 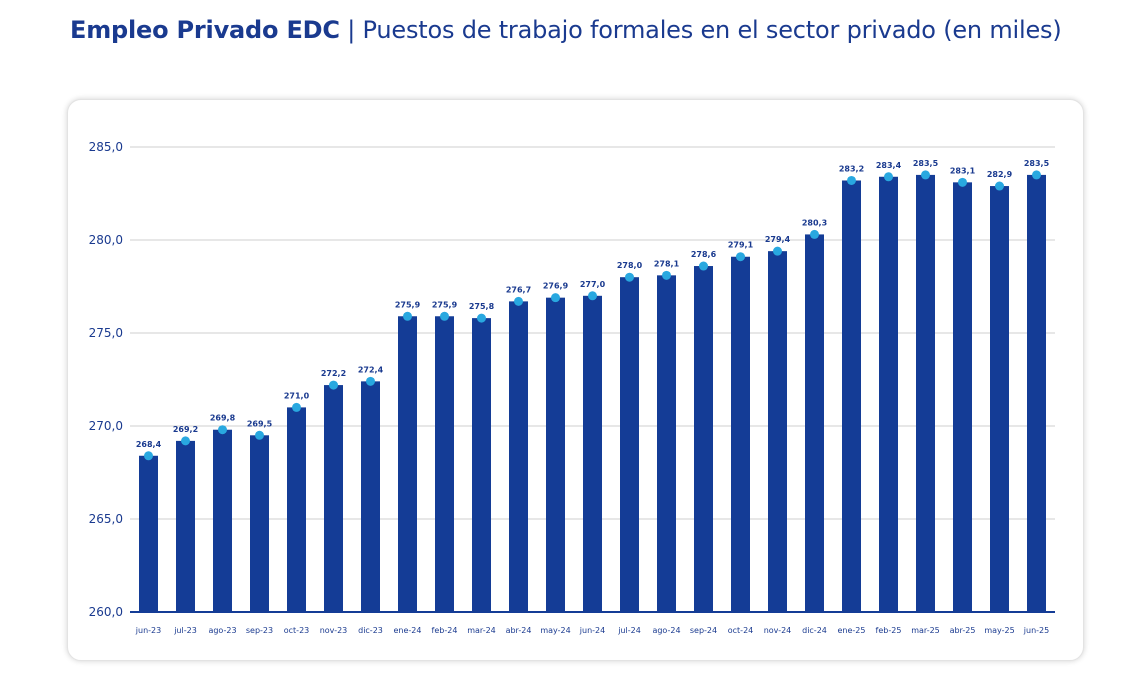 I want to click on y-tick-label: 275,0, so click(x=106, y=333).